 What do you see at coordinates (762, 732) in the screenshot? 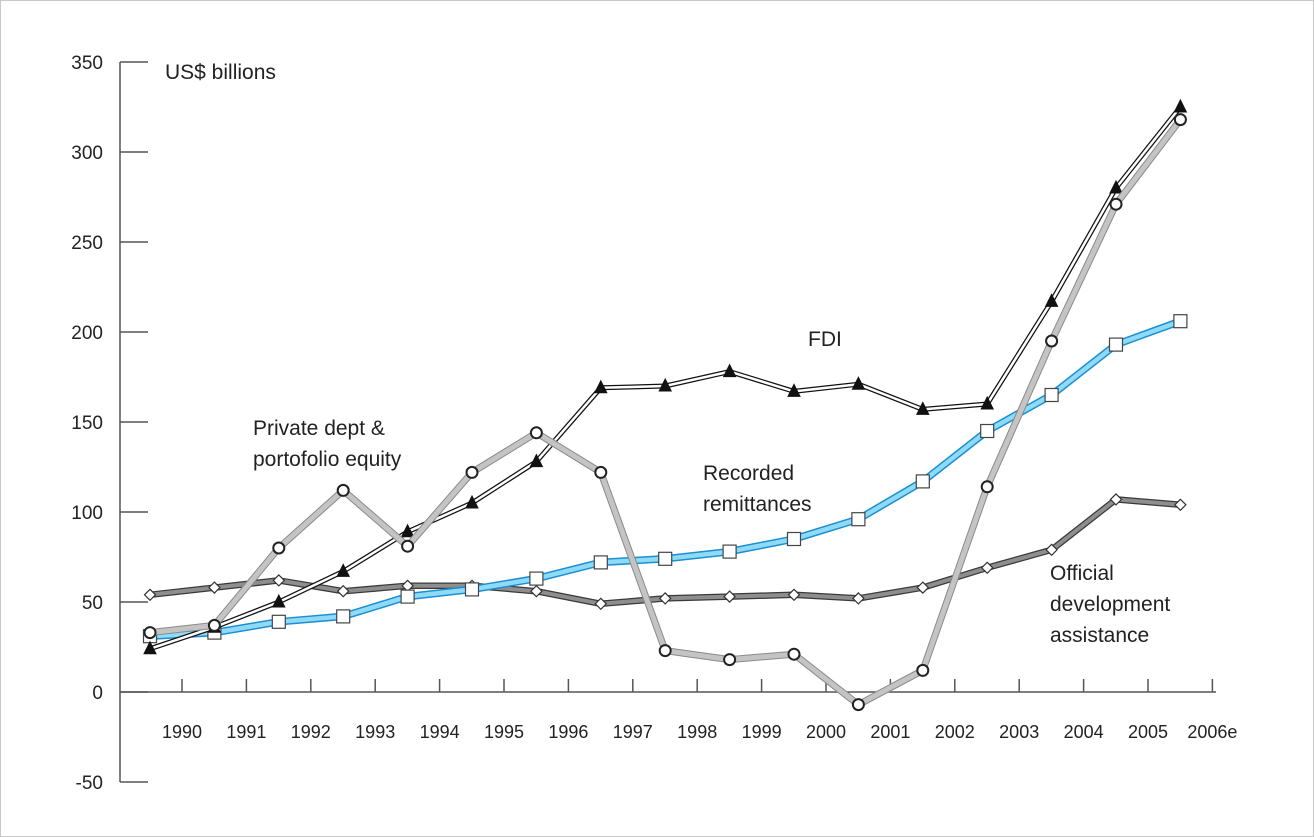
I see `x-tick-label: 1999` at bounding box center [762, 732].